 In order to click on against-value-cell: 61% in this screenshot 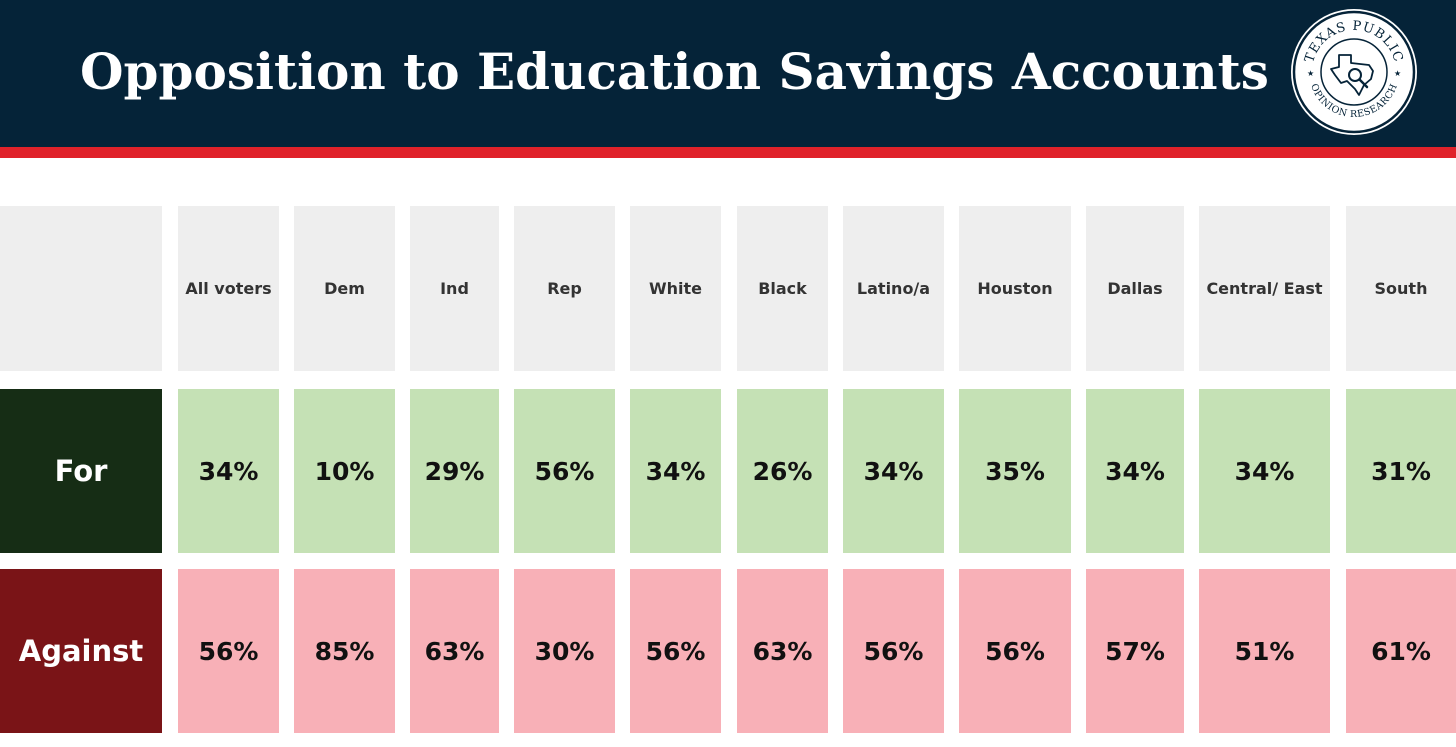, I will do `click(1401, 651)`.